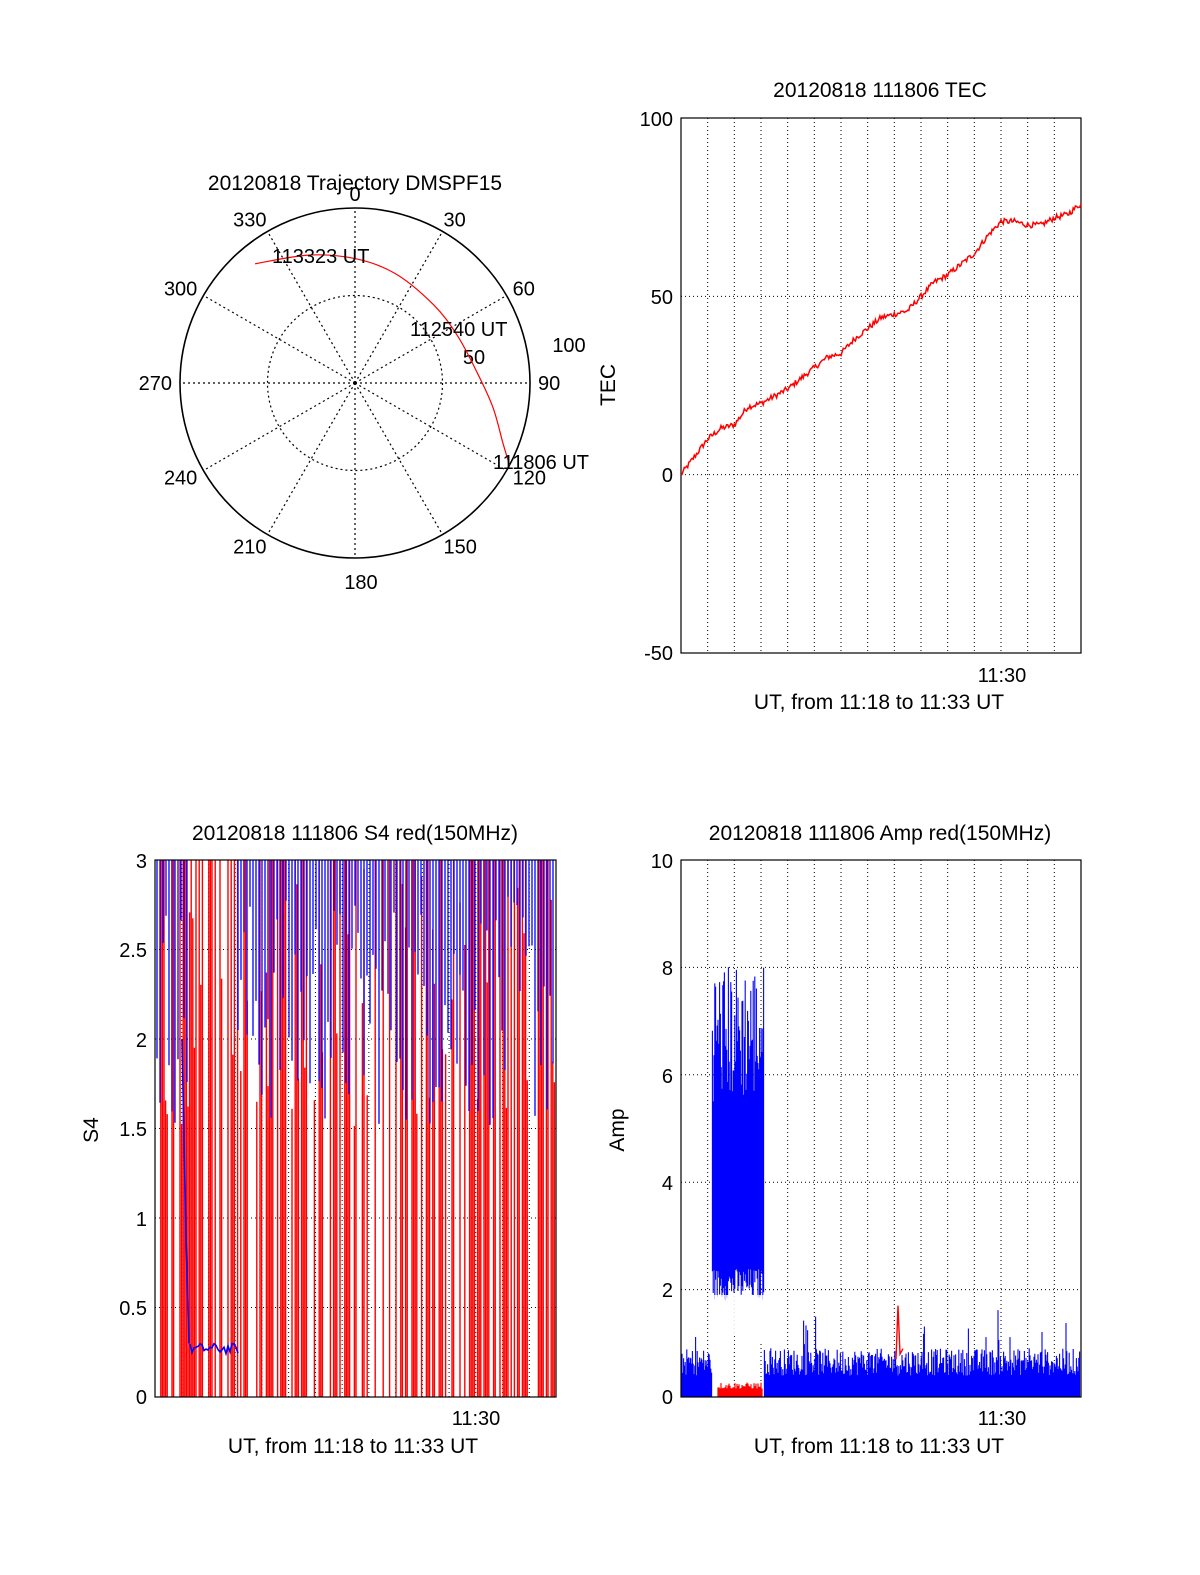 The width and height of the screenshot is (1200, 1575). I want to click on polar-title: 20120818 Trajectory DMSPF15, so click(355, 183).